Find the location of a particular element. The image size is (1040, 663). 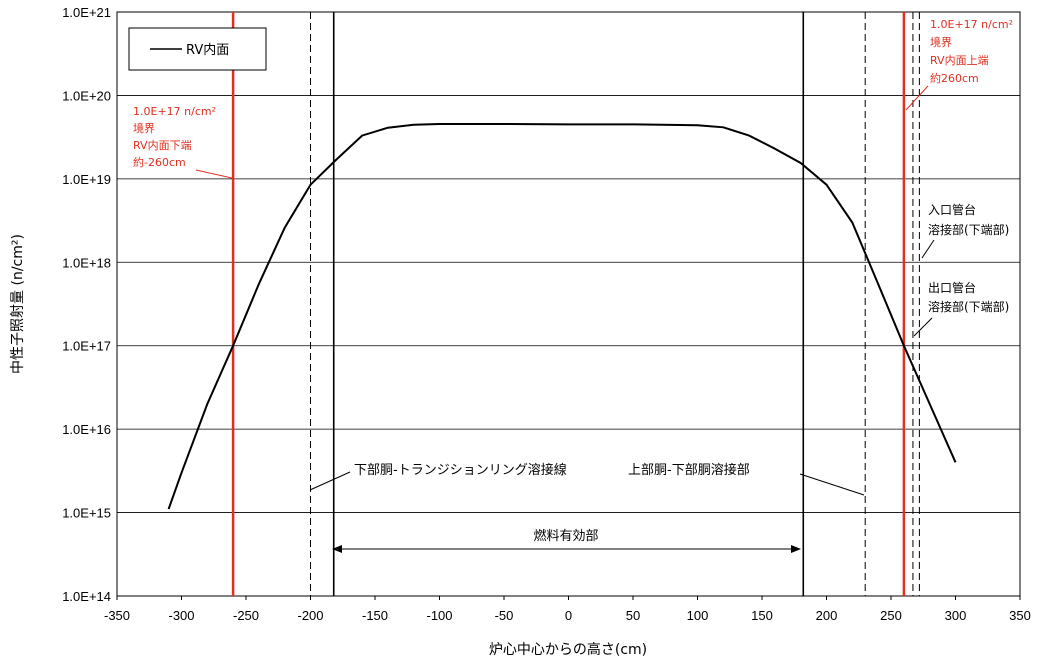

annotation-red-right-line2: 境界 is located at coordinates (941, 42).